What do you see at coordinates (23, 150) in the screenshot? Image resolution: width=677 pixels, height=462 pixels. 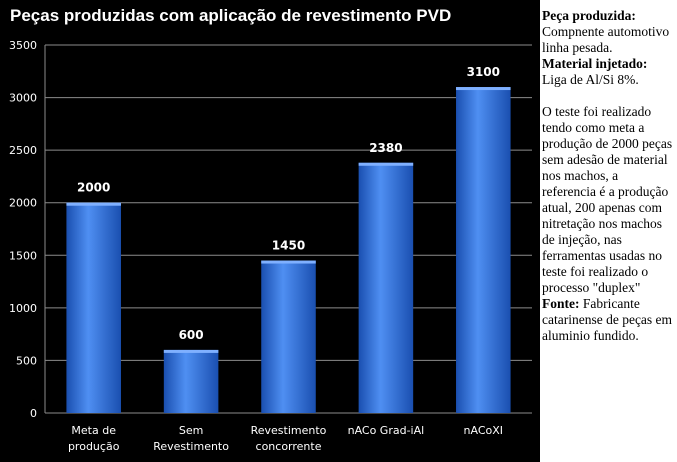 I see `y-tick-label: 2500` at bounding box center [23, 150].